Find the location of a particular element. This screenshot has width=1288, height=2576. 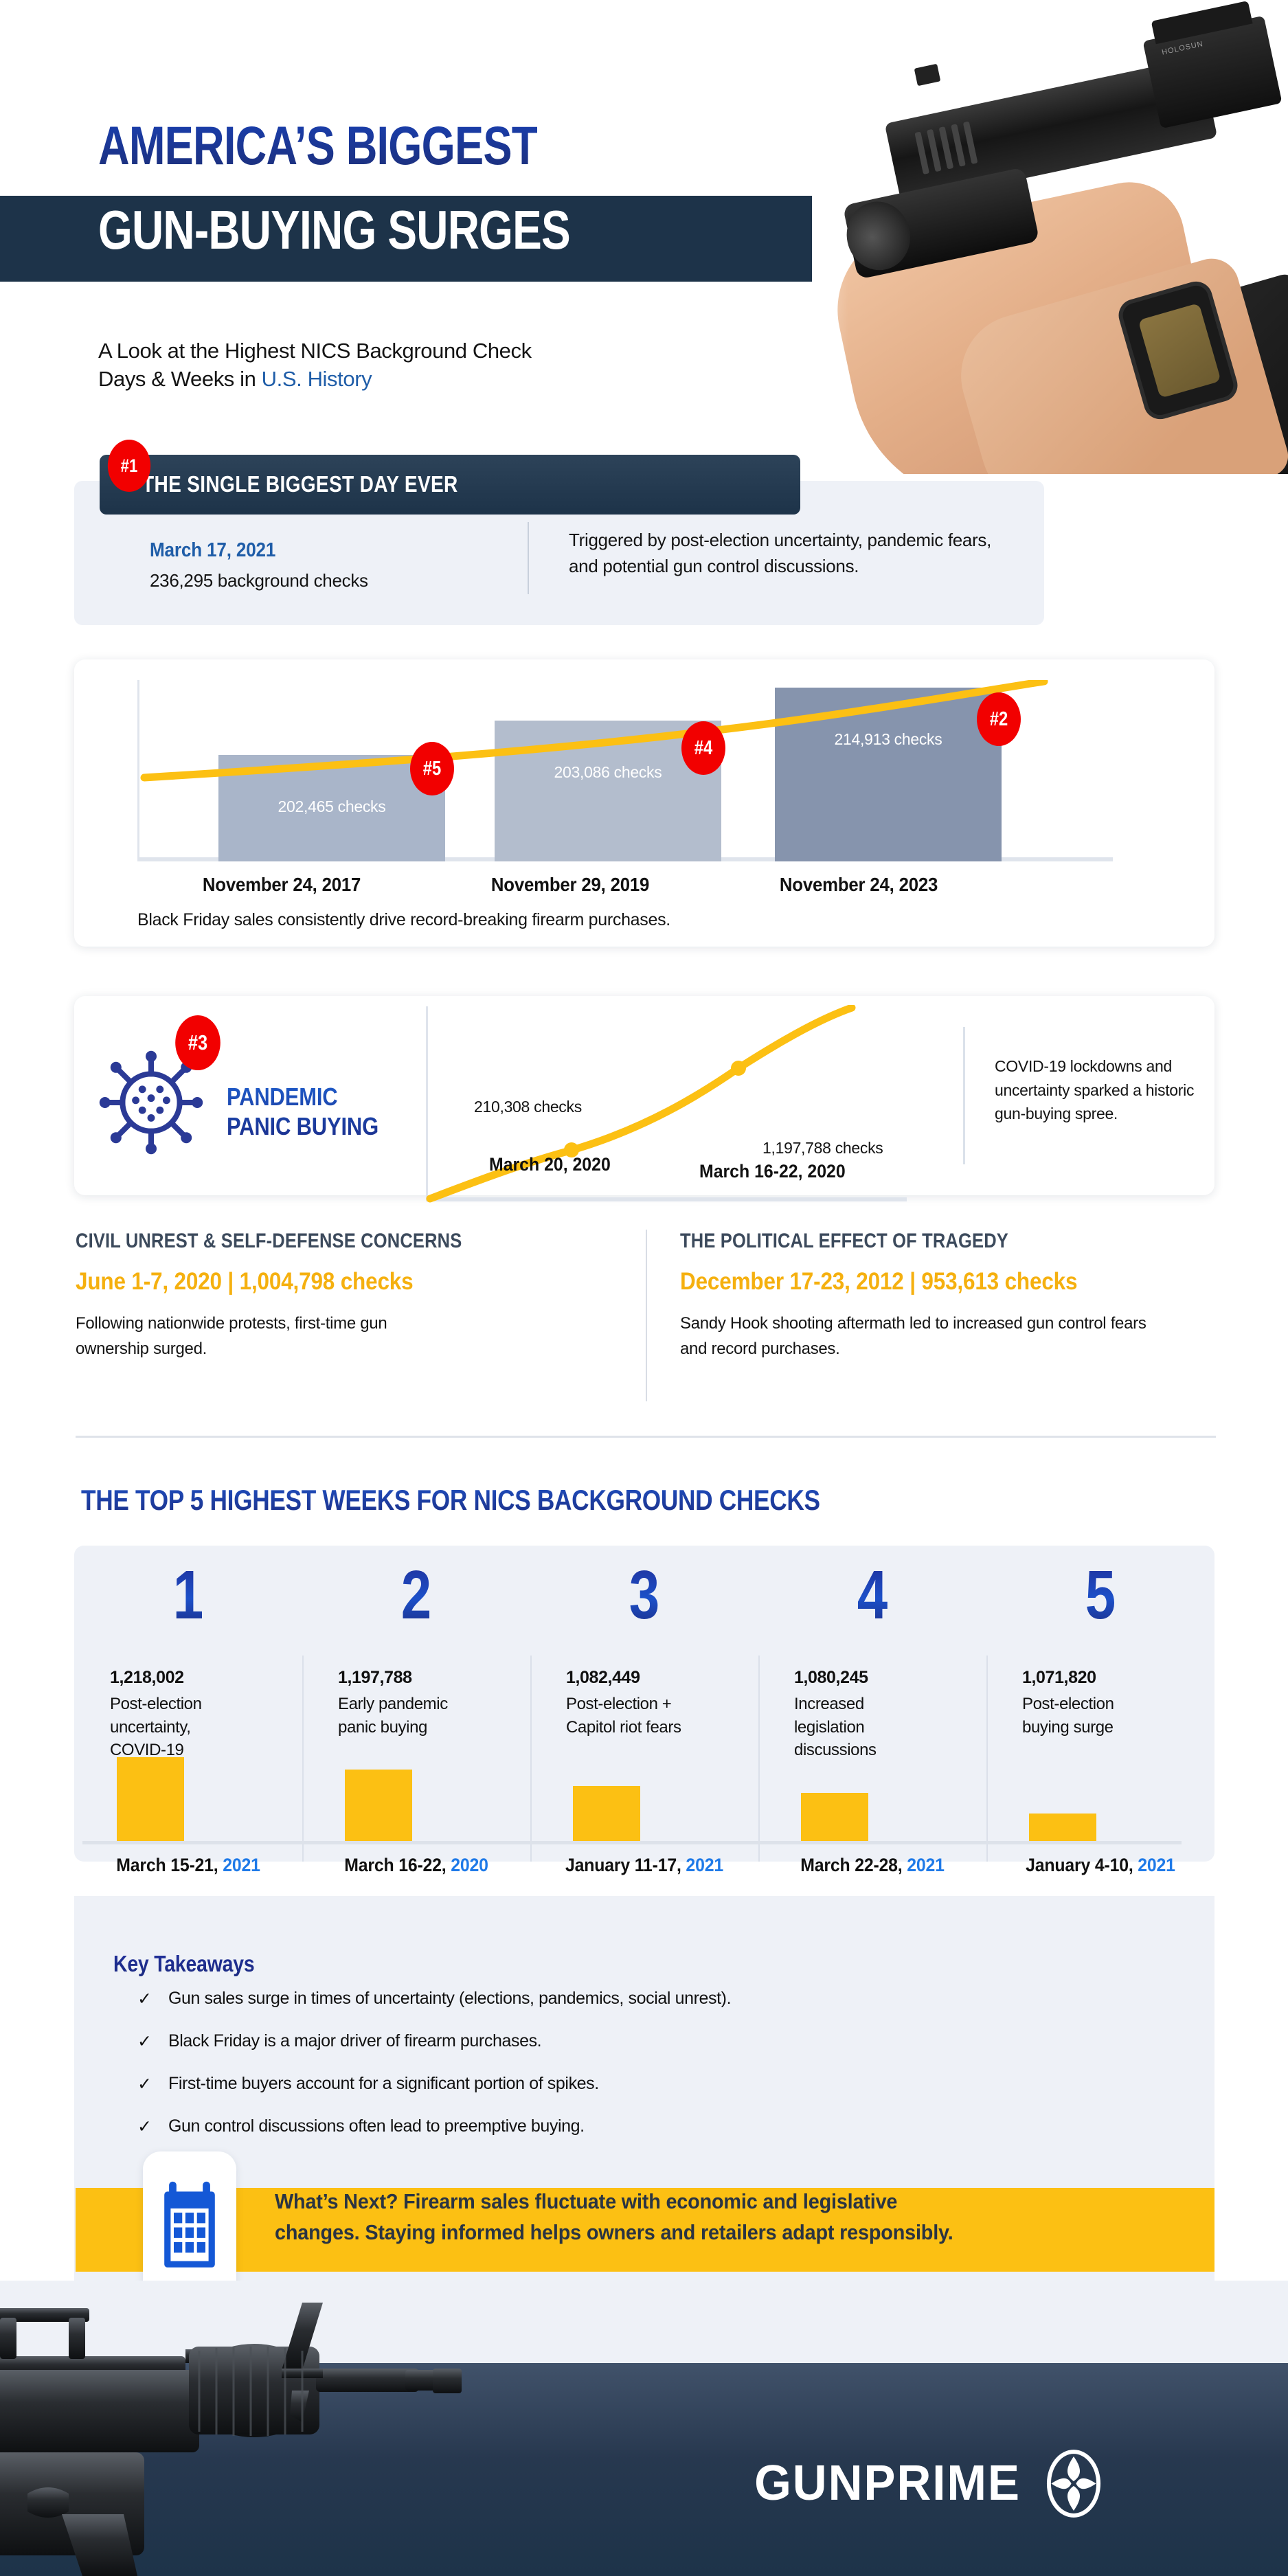

bar-1: 202,465 checks is located at coordinates (331, 808).